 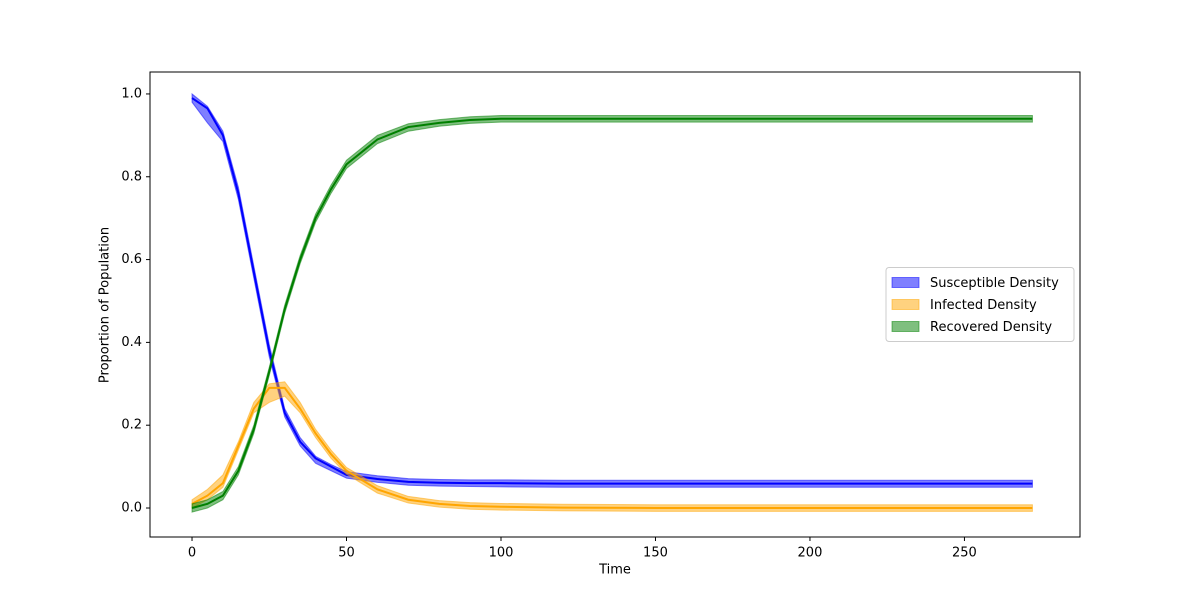 What do you see at coordinates (131, 176) in the screenshot?
I see `y-tick-label: 0.8` at bounding box center [131, 176].